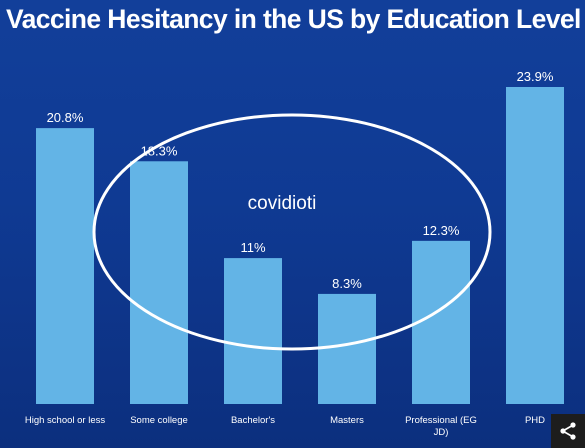 The width and height of the screenshot is (585, 448). I want to click on category-label: PHD, so click(535, 420).